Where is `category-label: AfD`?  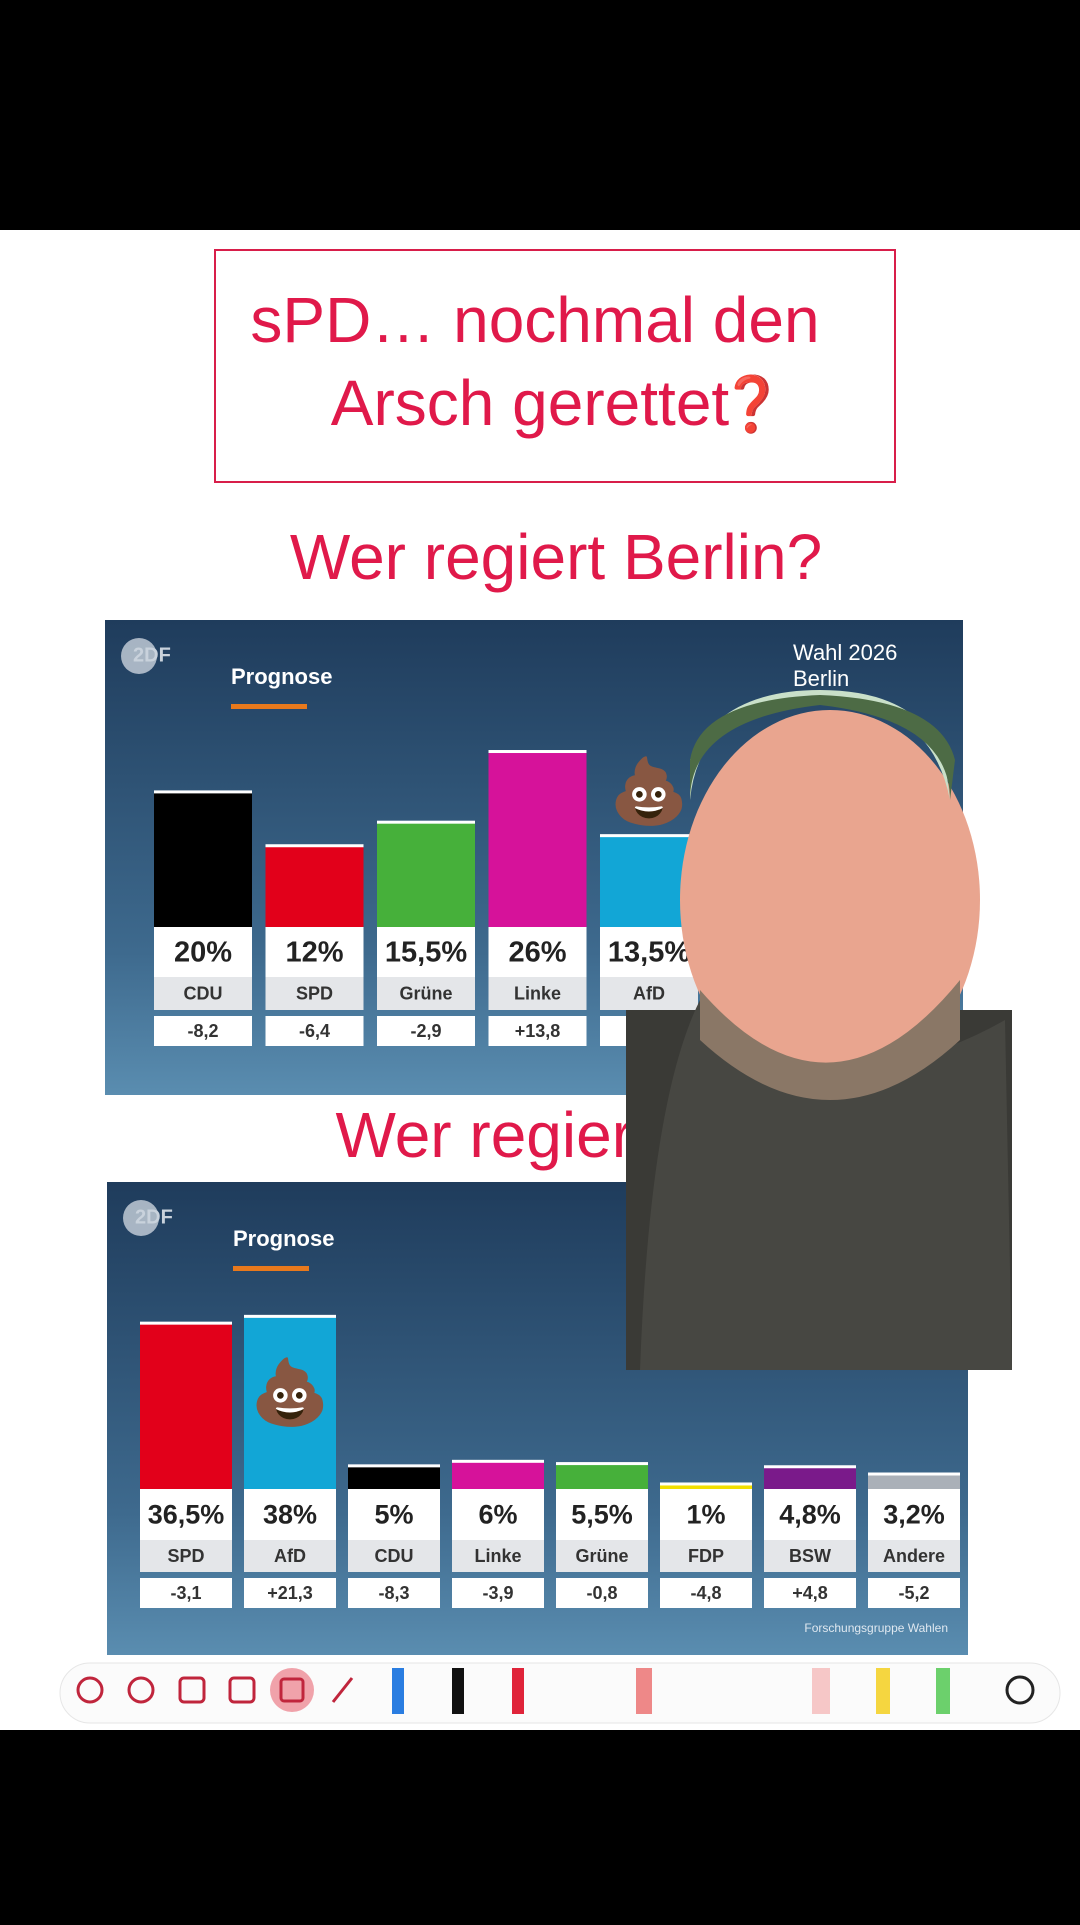
category-label: AfD is located at coordinates (290, 1556).